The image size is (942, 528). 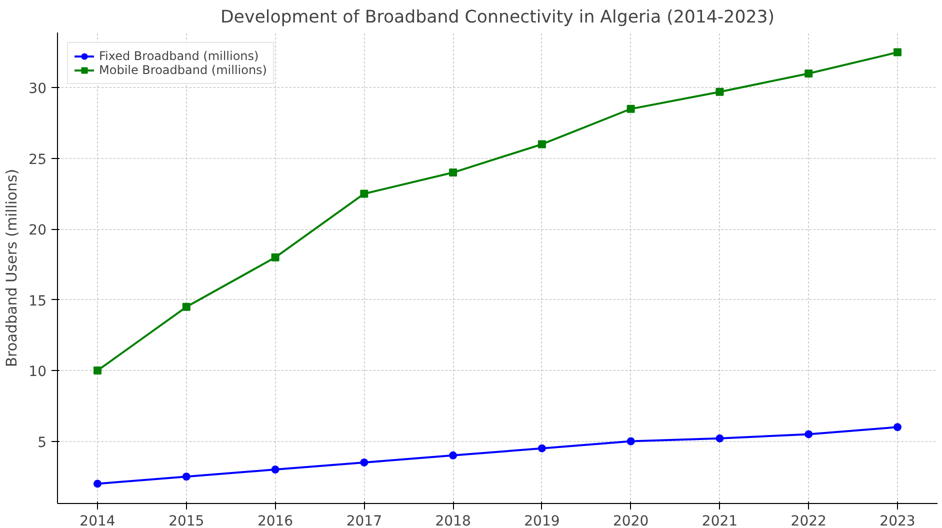 What do you see at coordinates (37, 89) in the screenshot?
I see `y-tick-label: 30` at bounding box center [37, 89].